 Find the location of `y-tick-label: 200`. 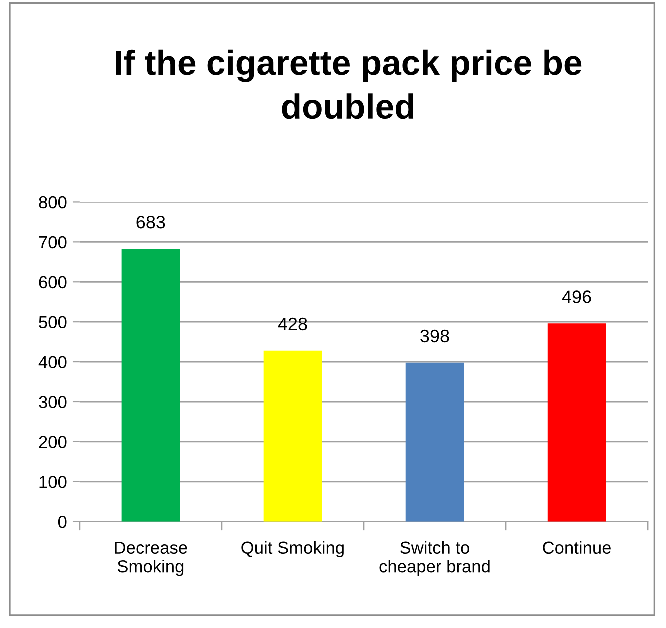

y-tick-label: 200 is located at coordinates (53, 442).